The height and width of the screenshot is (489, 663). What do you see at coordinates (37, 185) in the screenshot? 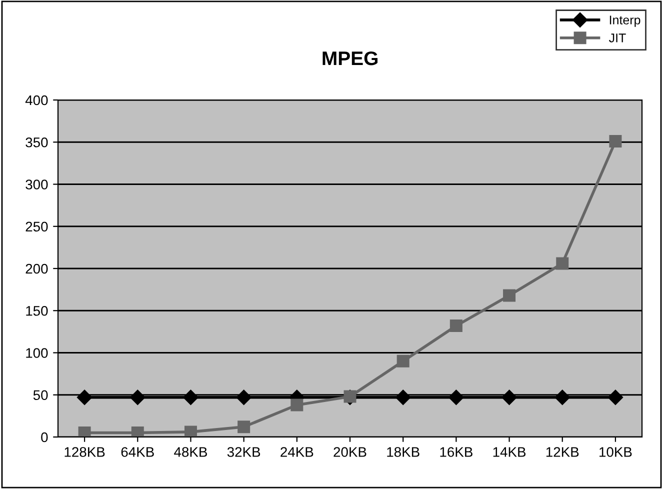
I see `y-tick-label: 300` at bounding box center [37, 185].